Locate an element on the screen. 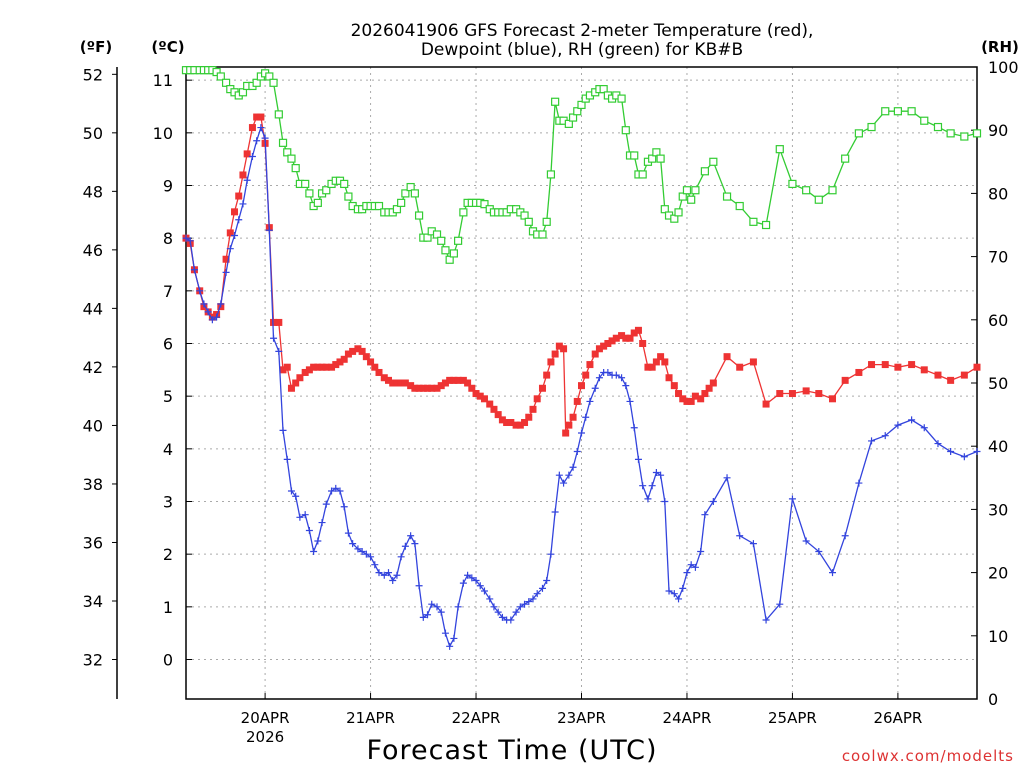 This screenshot has width=1024, height=768. c-tick-label: 10 is located at coordinates (163, 133).